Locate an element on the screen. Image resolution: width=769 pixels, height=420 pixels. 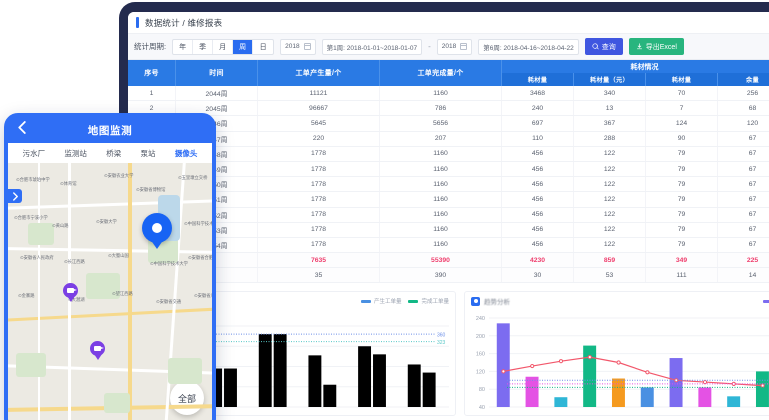
table-row: 82051周177811604561227967 is located at coordinates (448, 200).